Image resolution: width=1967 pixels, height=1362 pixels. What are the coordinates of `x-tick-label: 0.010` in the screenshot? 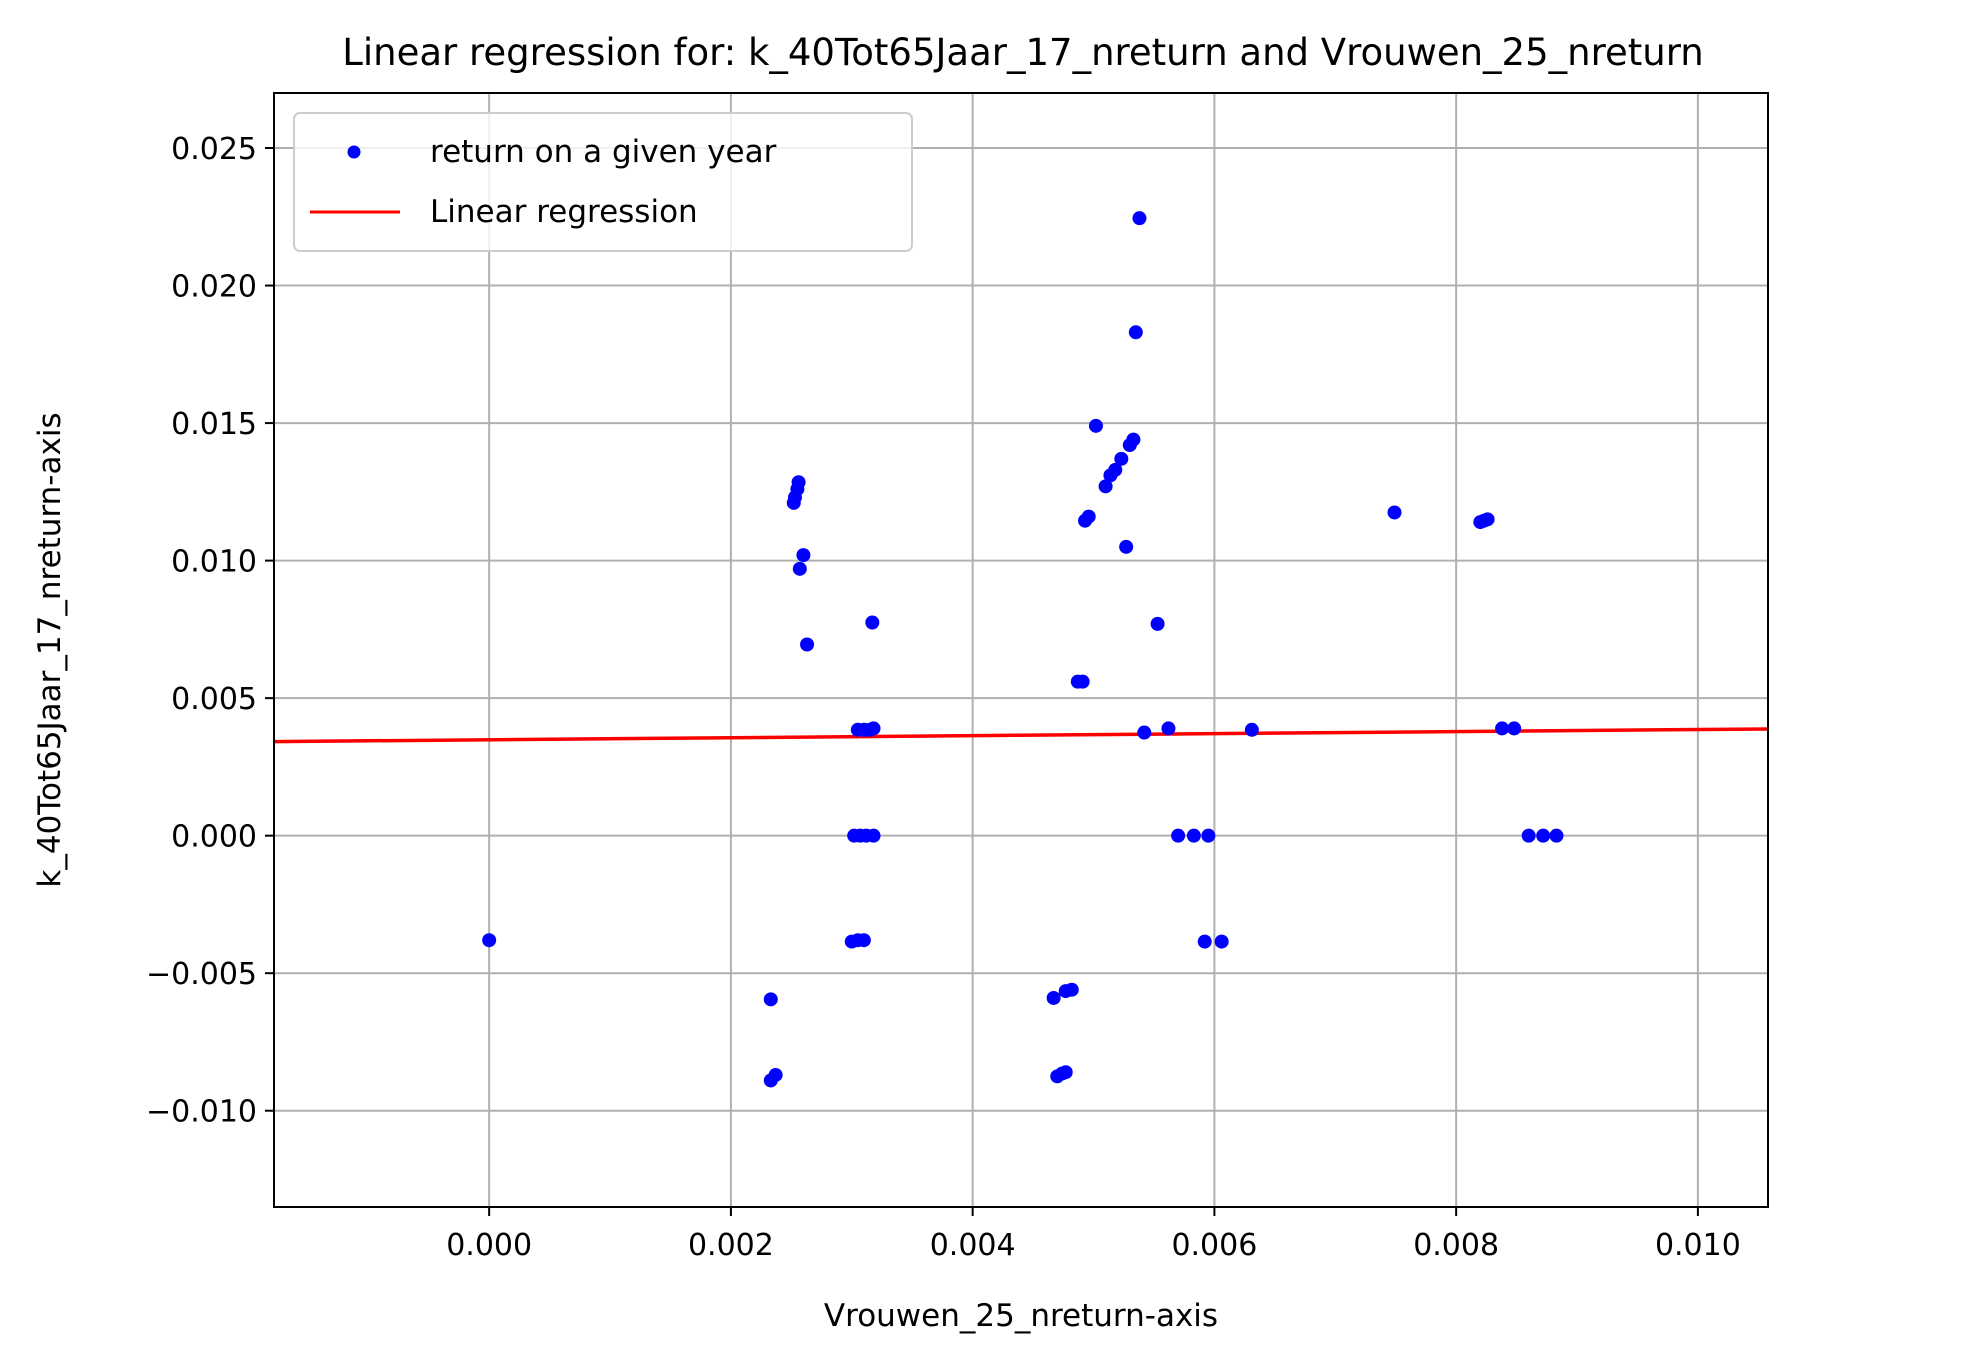 It's located at (1698, 1245).